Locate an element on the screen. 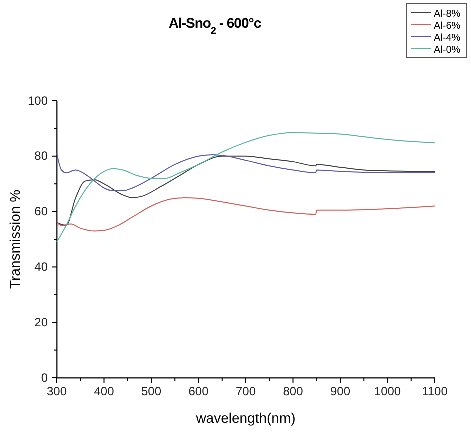  x-tick-label: 500 is located at coordinates (151, 391).